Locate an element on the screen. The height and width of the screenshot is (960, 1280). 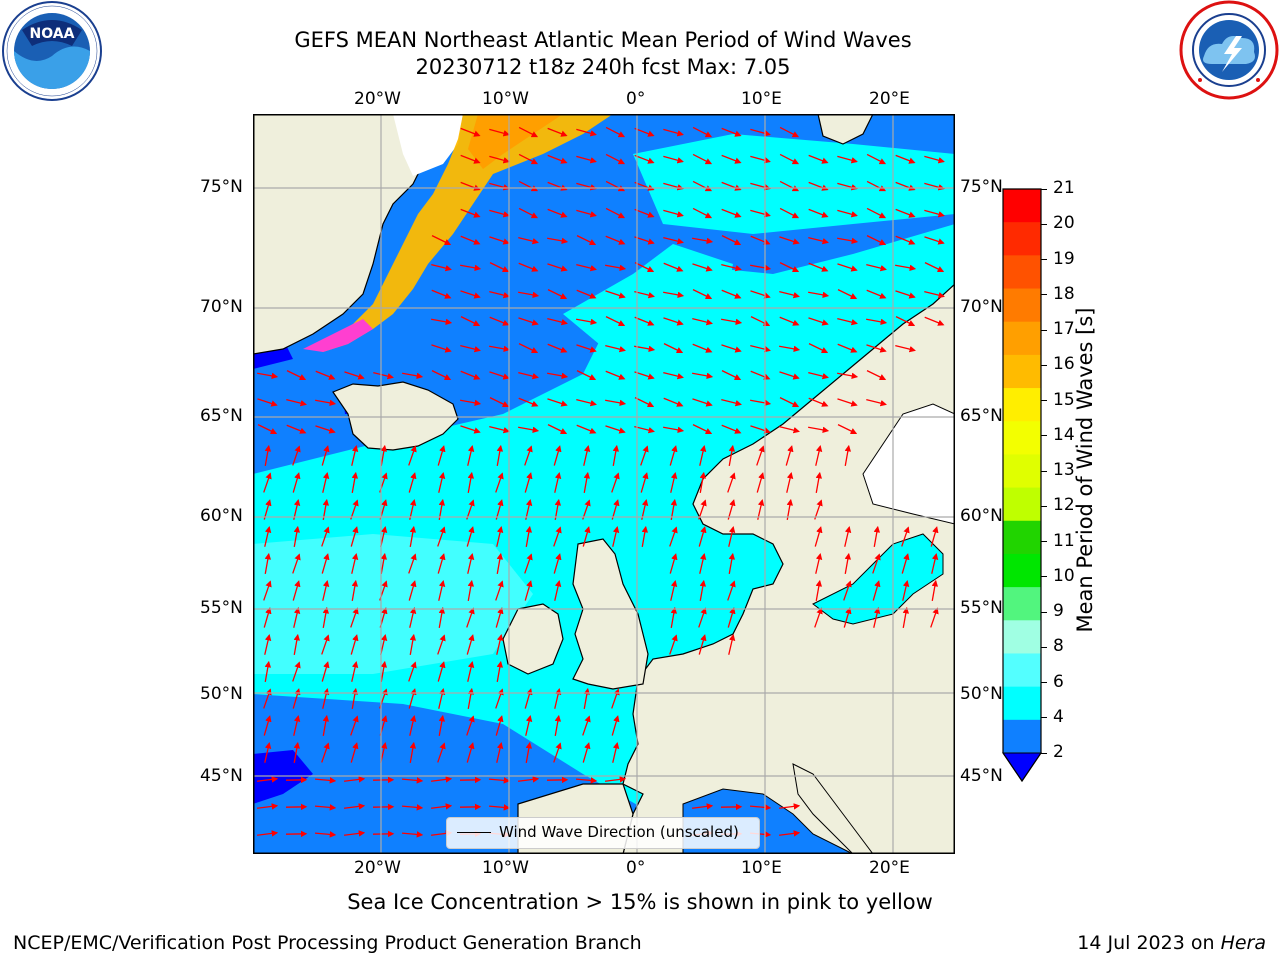
colorbar-under-extend is located at coordinates (1022, 767).